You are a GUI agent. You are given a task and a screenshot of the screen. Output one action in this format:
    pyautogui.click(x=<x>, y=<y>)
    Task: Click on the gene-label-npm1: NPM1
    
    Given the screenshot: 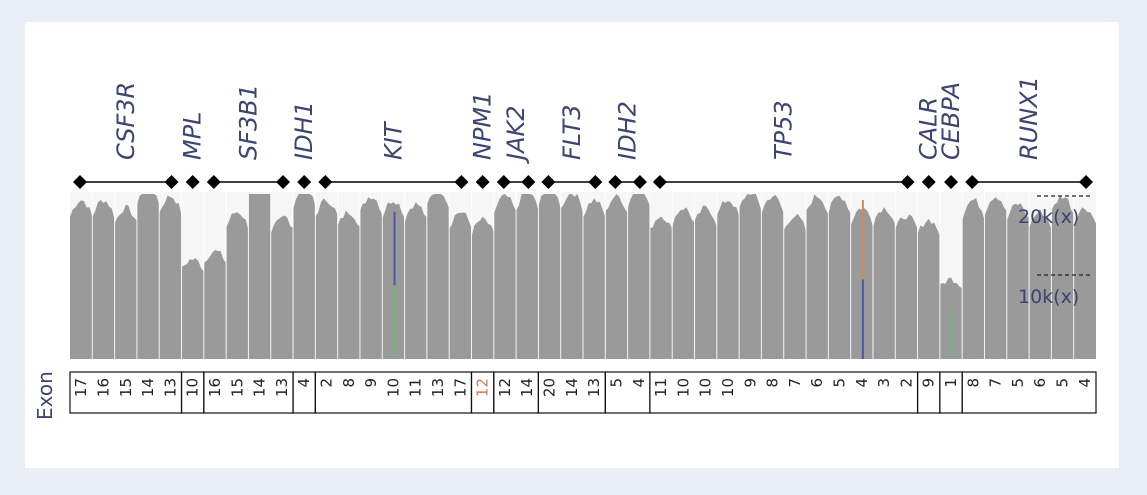 What is the action you would take?
    pyautogui.click(x=483, y=126)
    